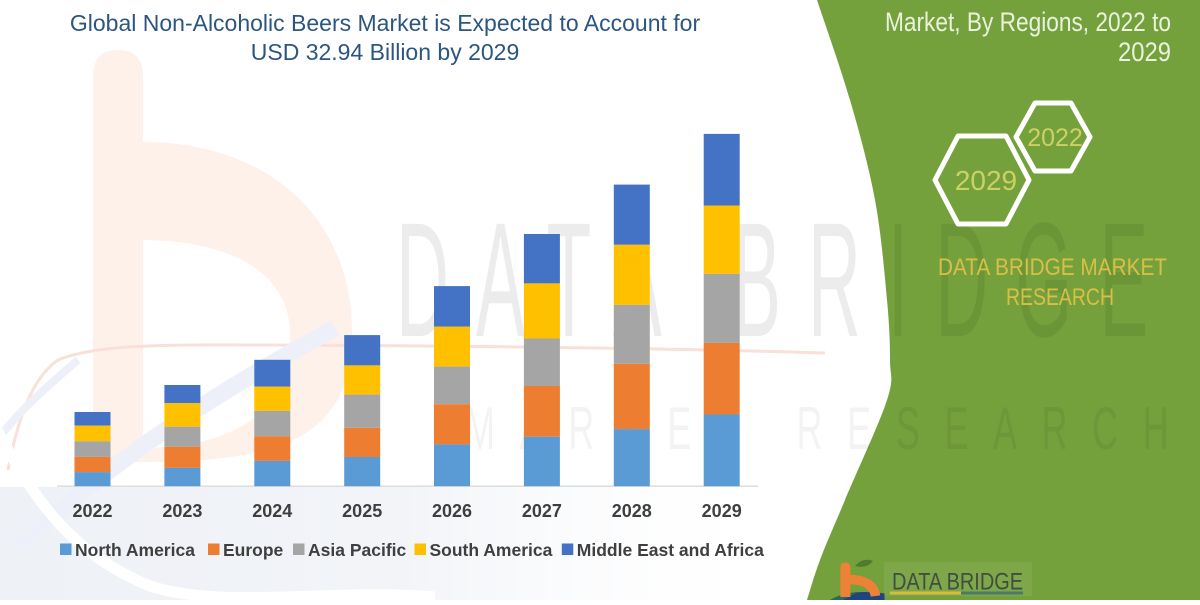 This screenshot has width=1200, height=605. I want to click on svg-text: Middle East and Africa, so click(670, 550).